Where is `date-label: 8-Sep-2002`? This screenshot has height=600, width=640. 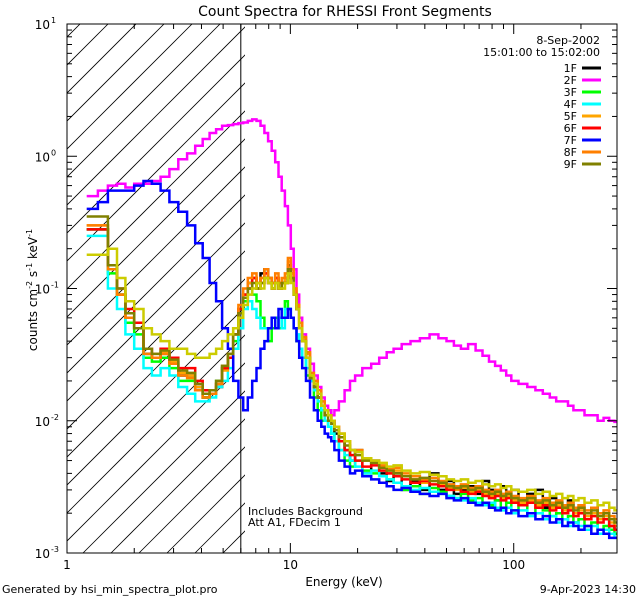
date-label: 8-Sep-2002 is located at coordinates (568, 40).